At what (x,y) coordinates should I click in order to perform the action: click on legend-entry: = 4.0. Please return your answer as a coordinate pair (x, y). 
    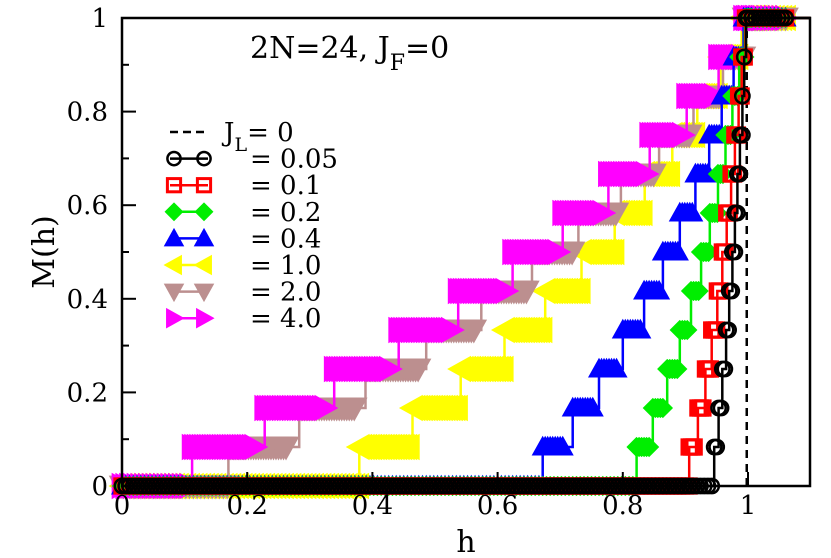
    Looking at the image, I should click on (243, 319).